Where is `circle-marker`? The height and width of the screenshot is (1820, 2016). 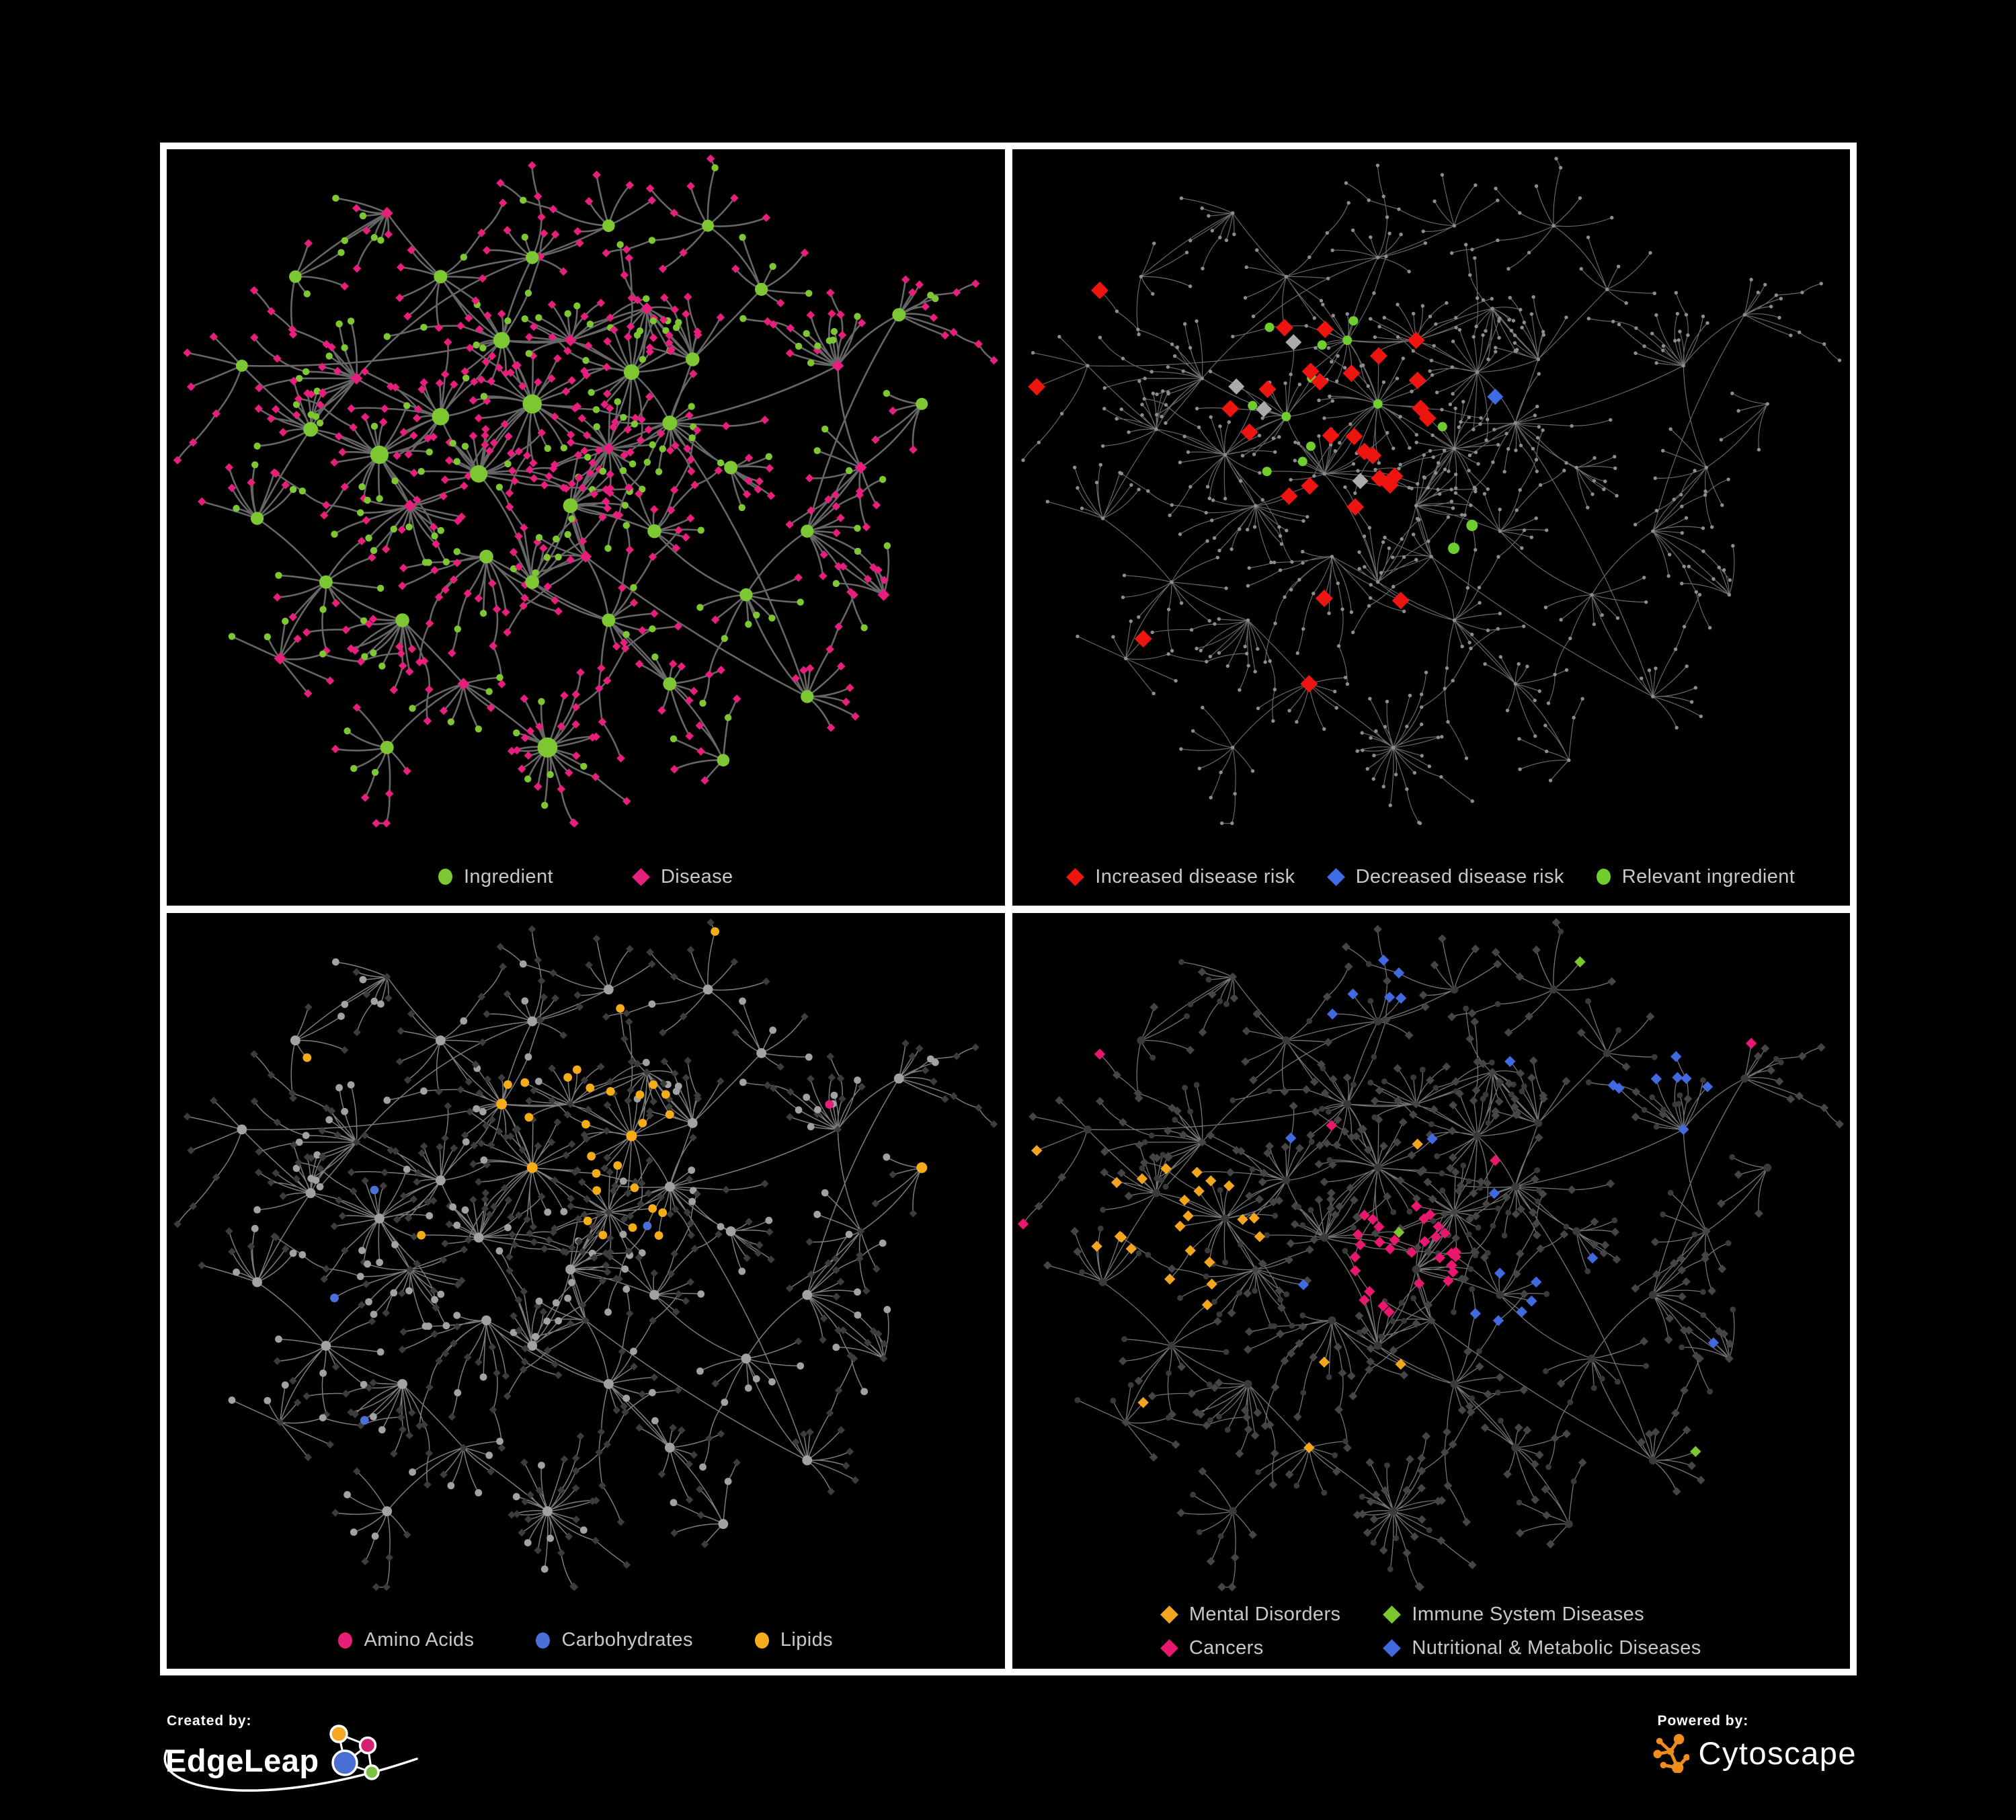
circle-marker is located at coordinates (1603, 877).